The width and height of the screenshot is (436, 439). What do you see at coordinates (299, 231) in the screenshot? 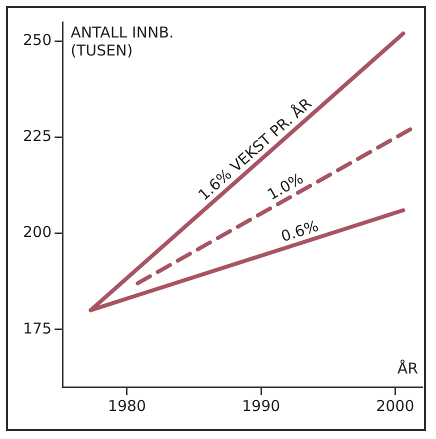
I see `text: 0.6%` at bounding box center [299, 231].